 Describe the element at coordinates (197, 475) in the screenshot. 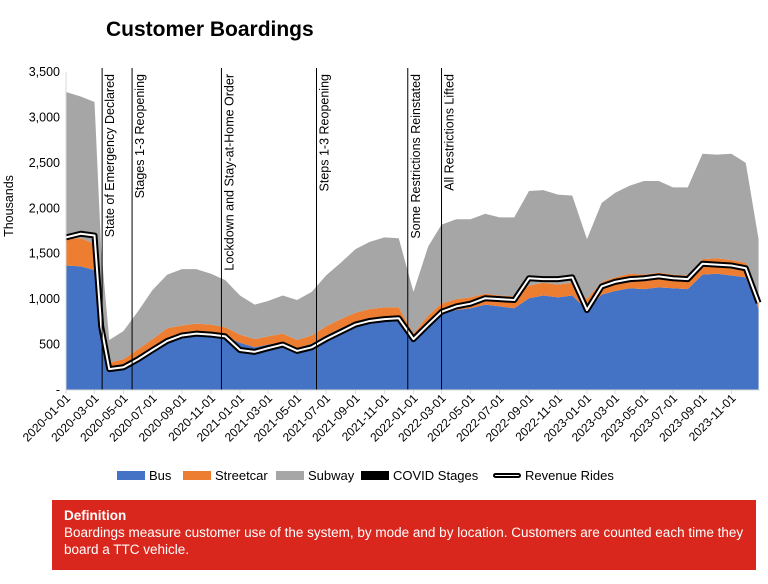

I see `legend-swatch-streetcar` at that location.